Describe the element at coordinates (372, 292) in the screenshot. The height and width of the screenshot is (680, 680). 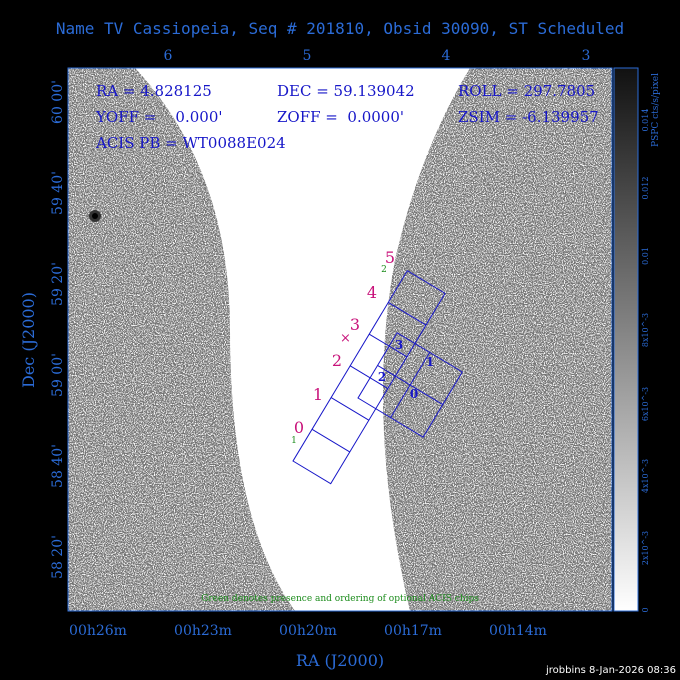
I see `acis-s-chip-label: 4` at that location.